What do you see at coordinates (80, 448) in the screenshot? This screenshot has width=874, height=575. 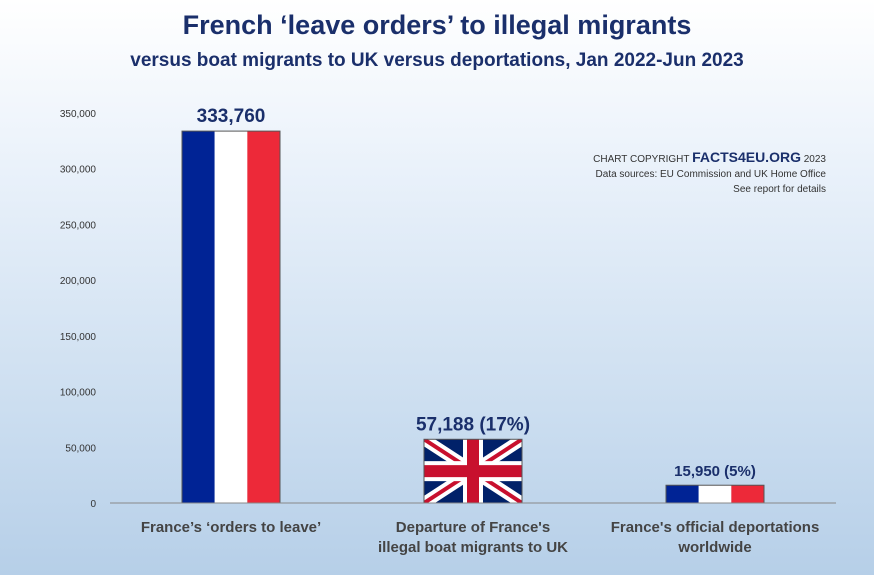 I see `y-tick-label: 50,000` at bounding box center [80, 448].